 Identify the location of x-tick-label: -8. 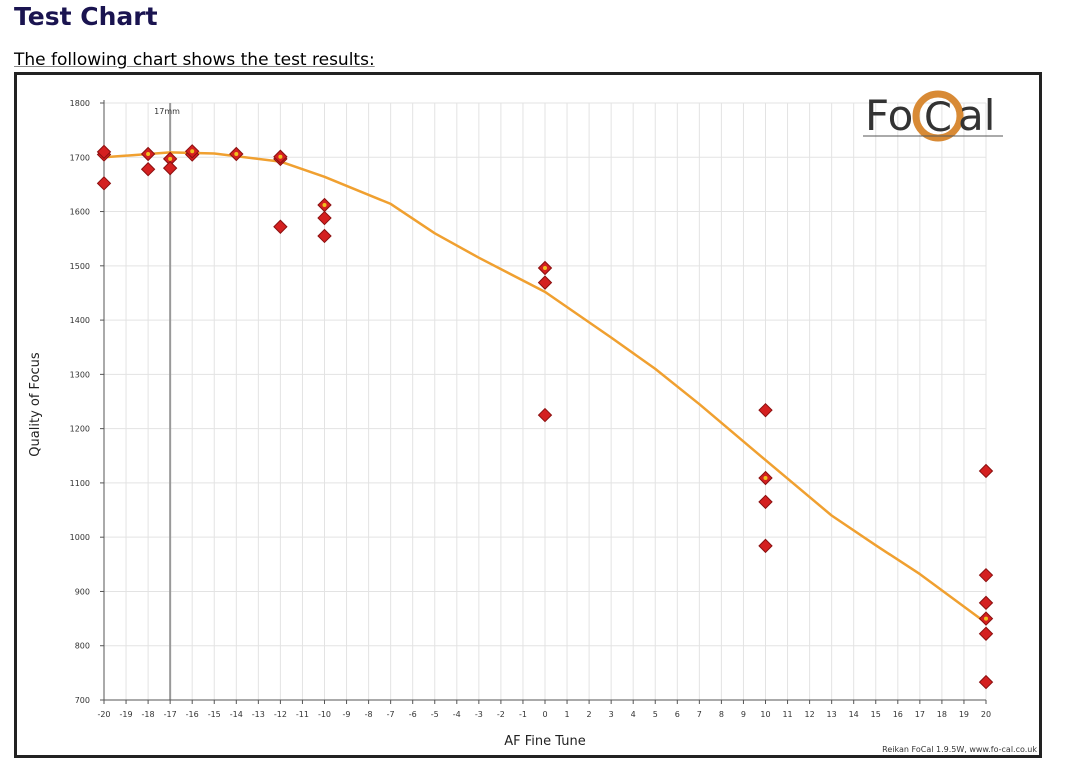
(369, 714).